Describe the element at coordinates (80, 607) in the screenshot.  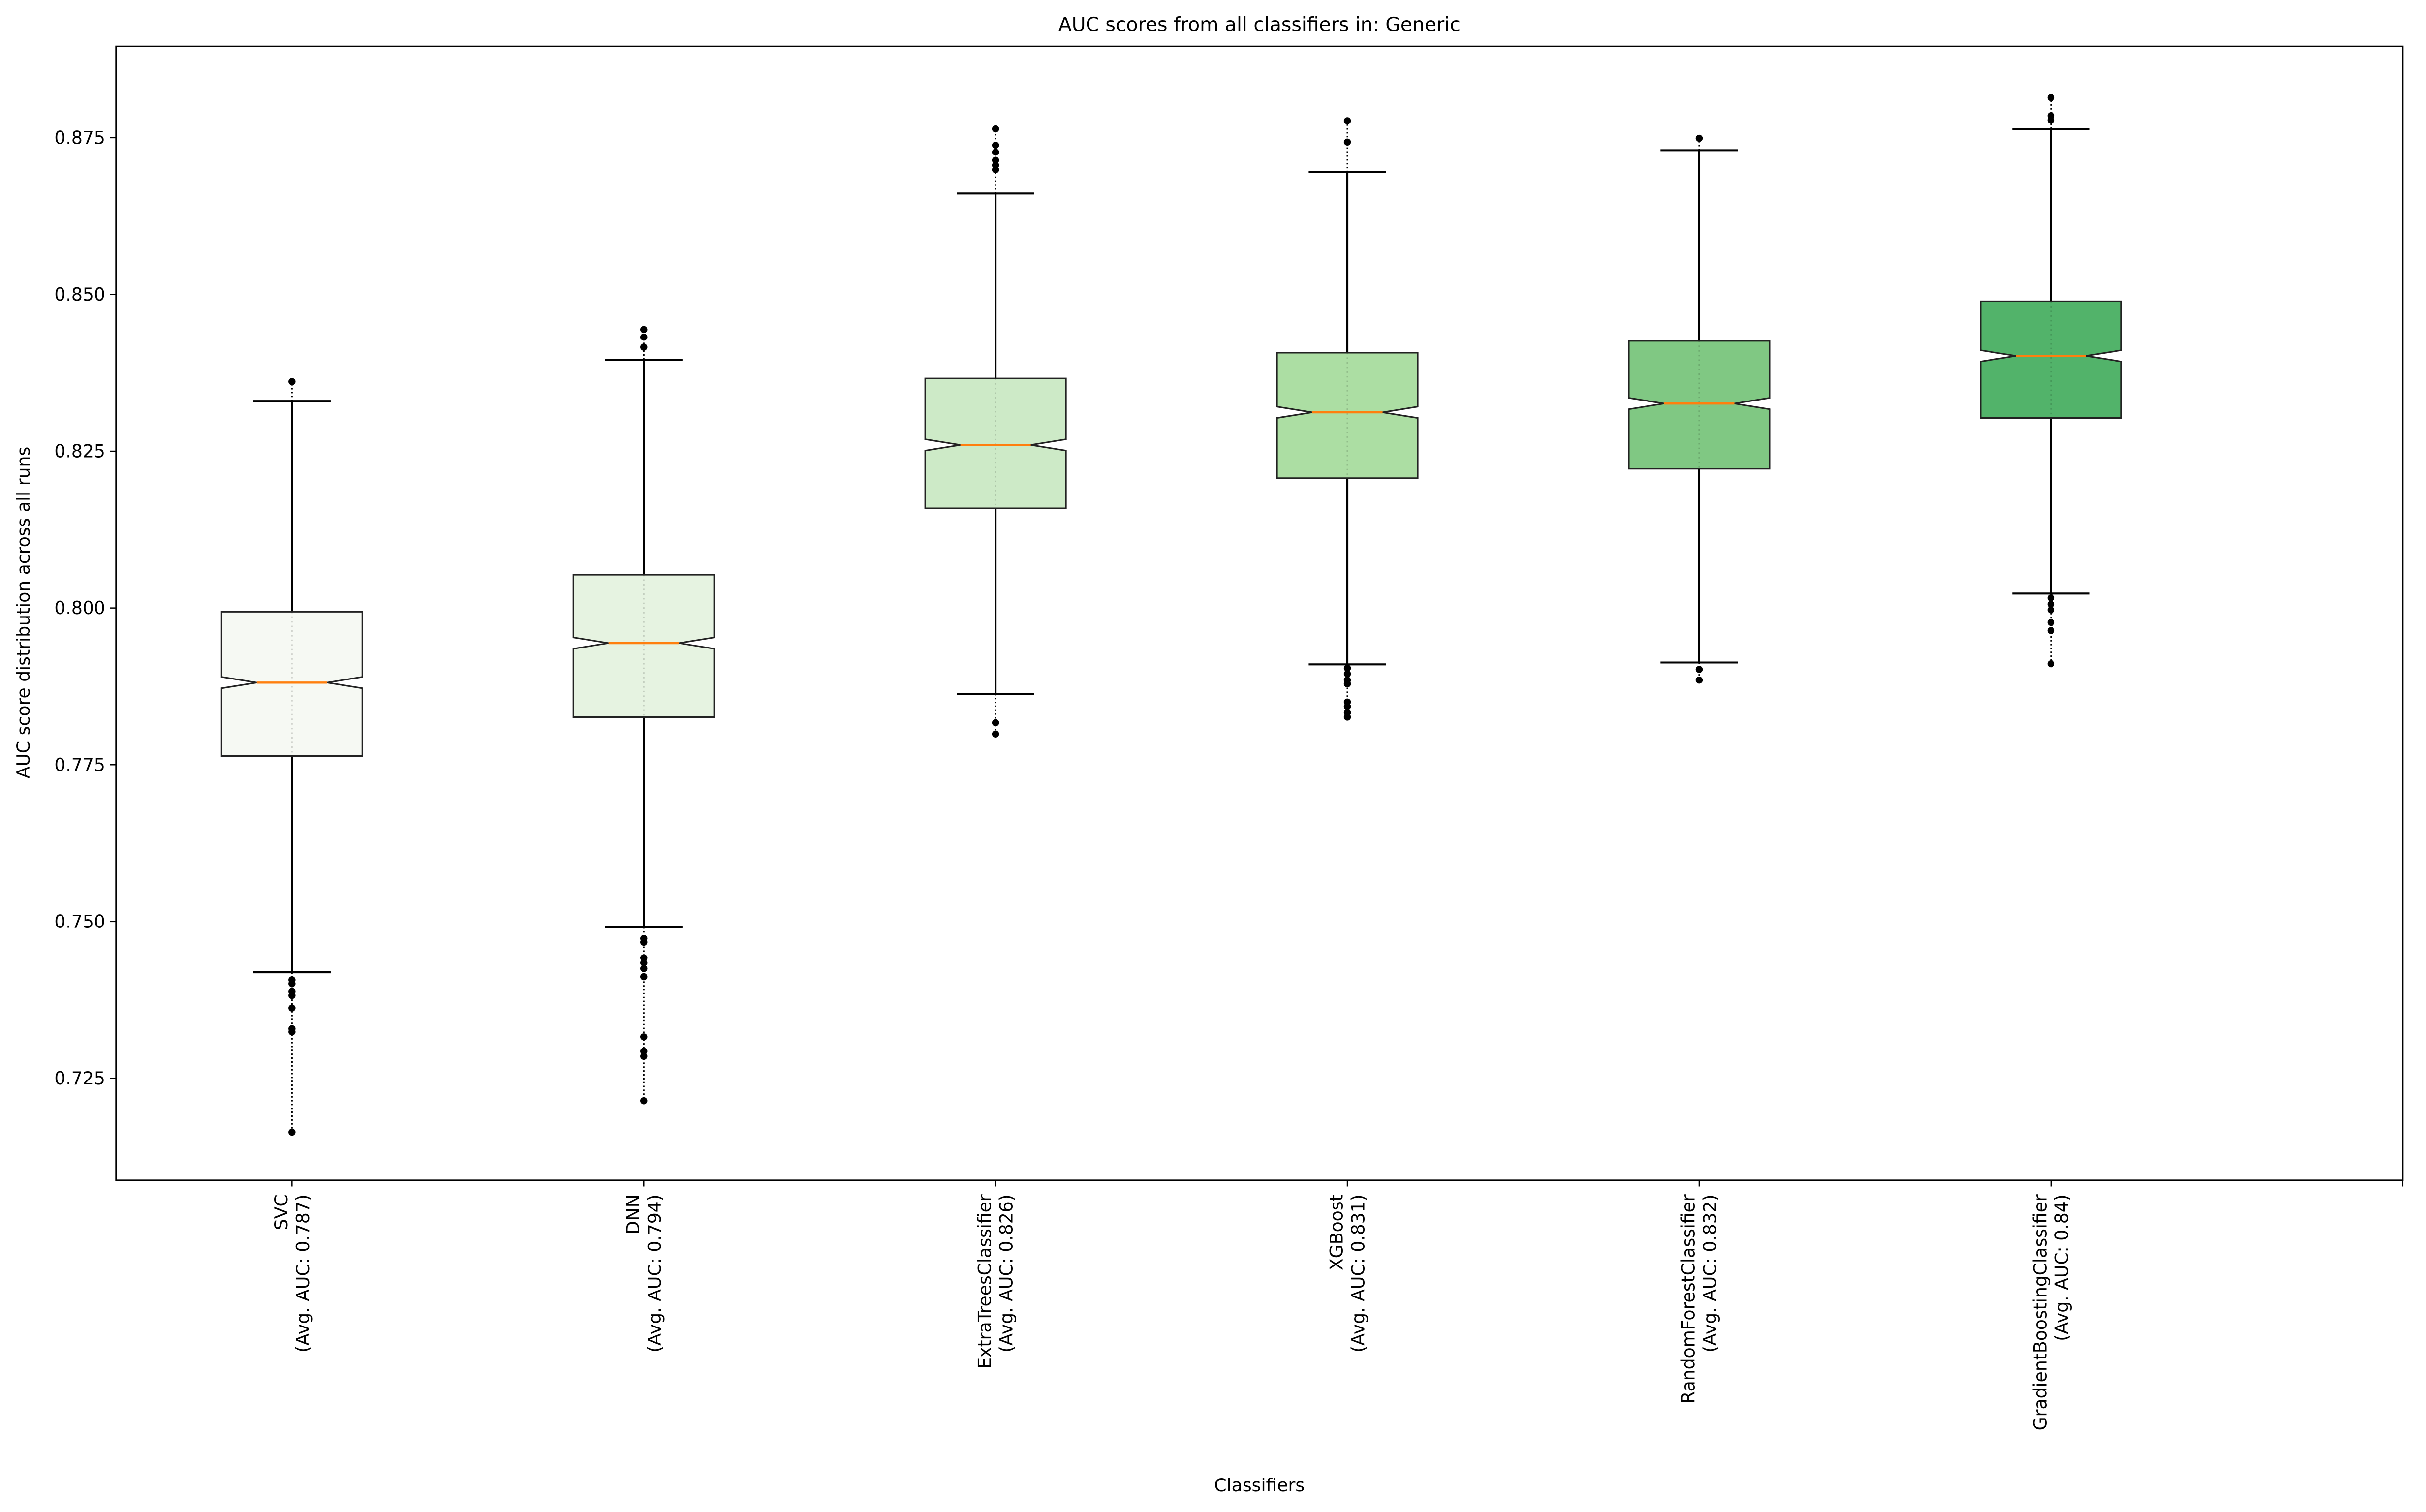
I see `y-tick-label: 0.800` at that location.